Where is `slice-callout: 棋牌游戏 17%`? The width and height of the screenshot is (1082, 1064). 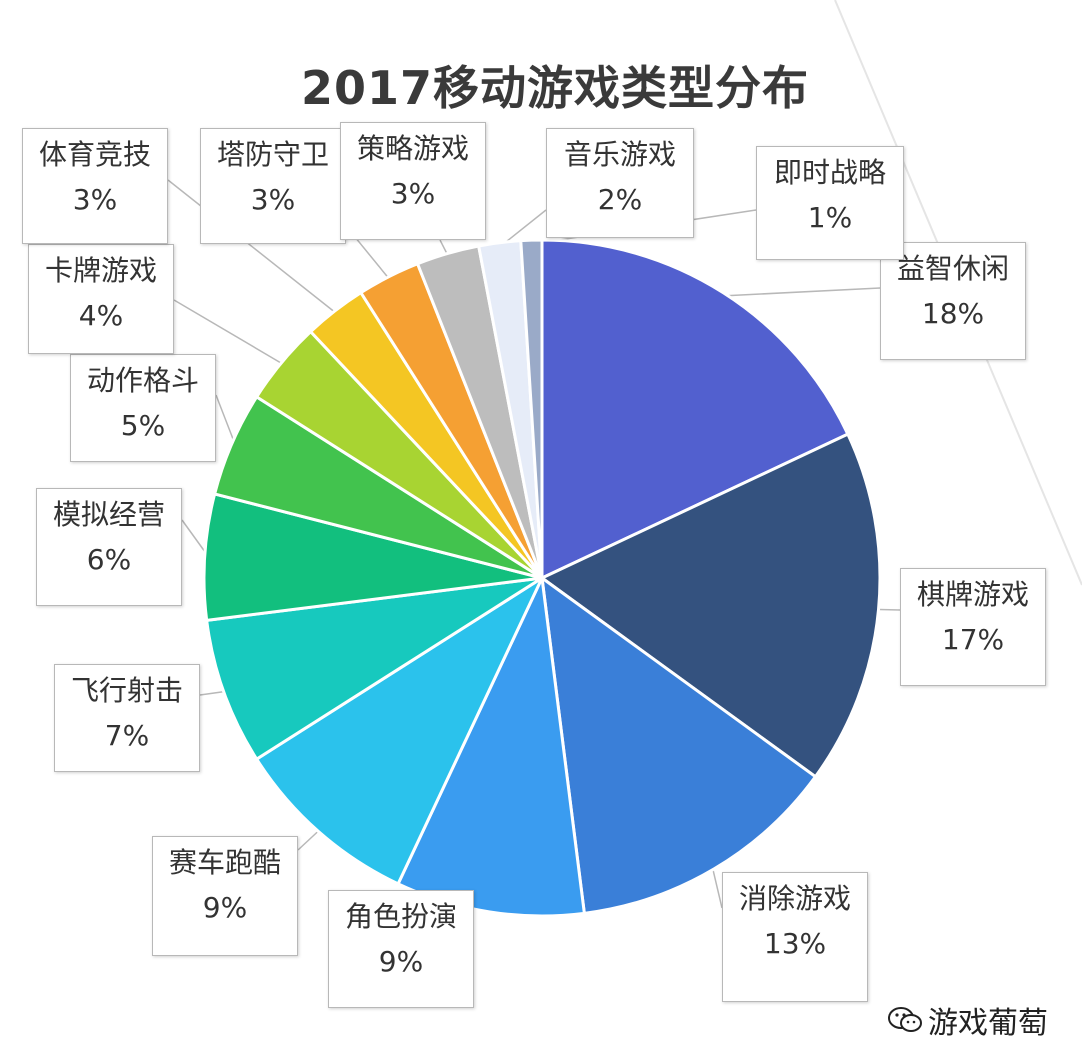
slice-callout: 棋牌游戏 17% is located at coordinates (973, 627).